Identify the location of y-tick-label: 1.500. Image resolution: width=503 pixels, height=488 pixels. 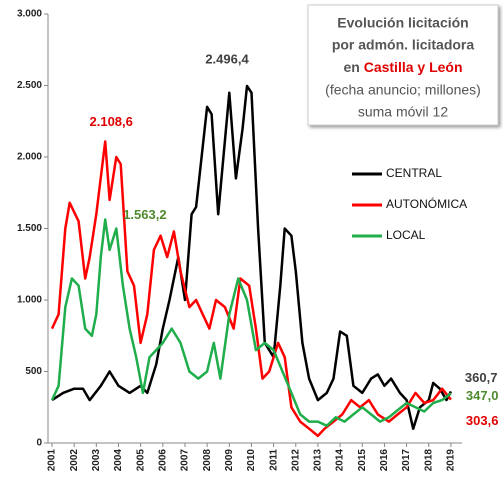
(29, 228).